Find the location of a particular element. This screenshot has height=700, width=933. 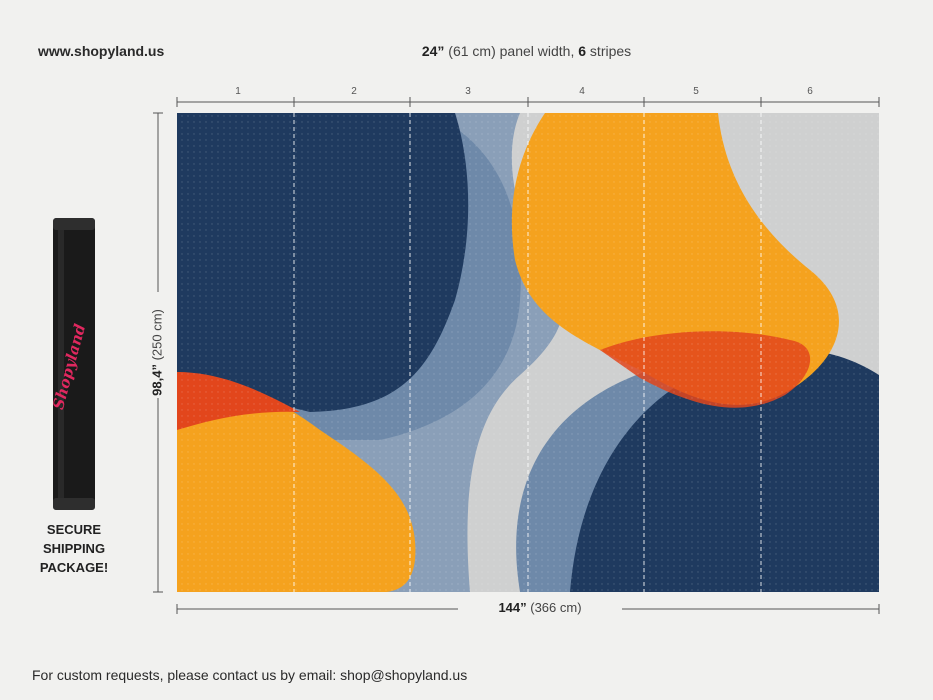

stripe-number-5: 5 is located at coordinates (696, 91).